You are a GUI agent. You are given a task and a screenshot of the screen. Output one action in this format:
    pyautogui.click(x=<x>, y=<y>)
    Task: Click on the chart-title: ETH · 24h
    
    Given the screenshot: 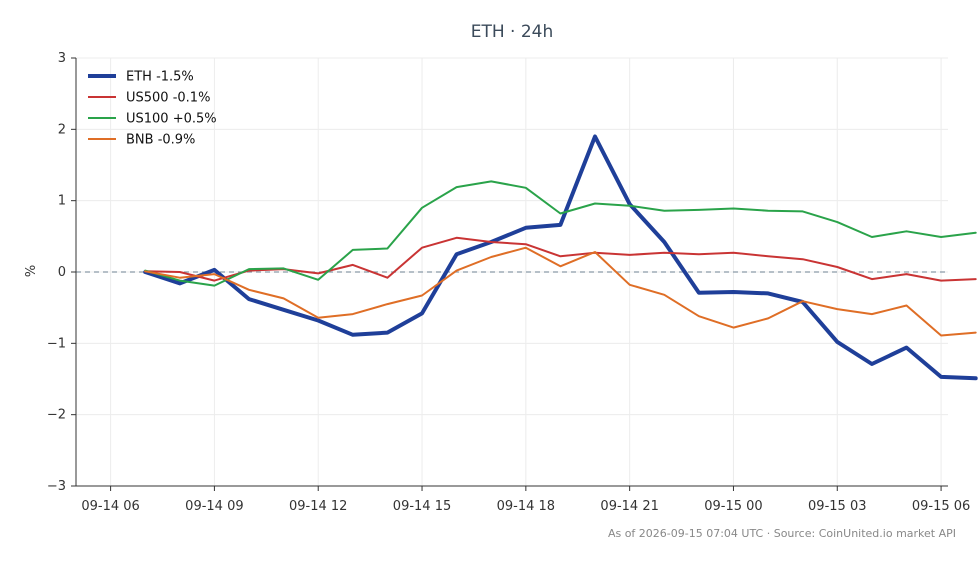 What is the action you would take?
    pyautogui.click(x=512, y=32)
    